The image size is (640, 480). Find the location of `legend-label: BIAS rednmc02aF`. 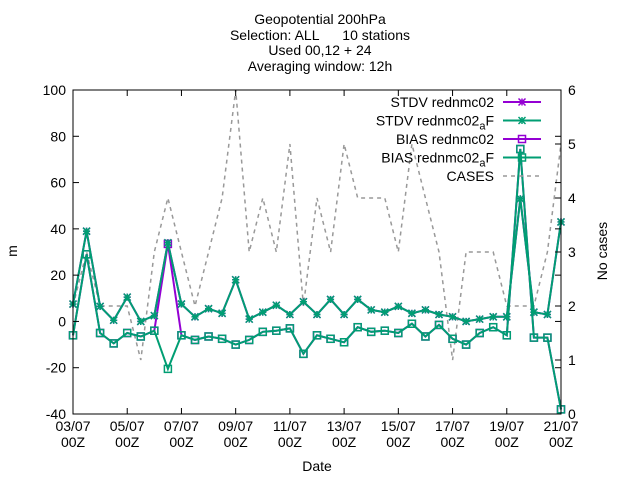

legend-label: BIAS rednmc02aF is located at coordinates (437, 160).